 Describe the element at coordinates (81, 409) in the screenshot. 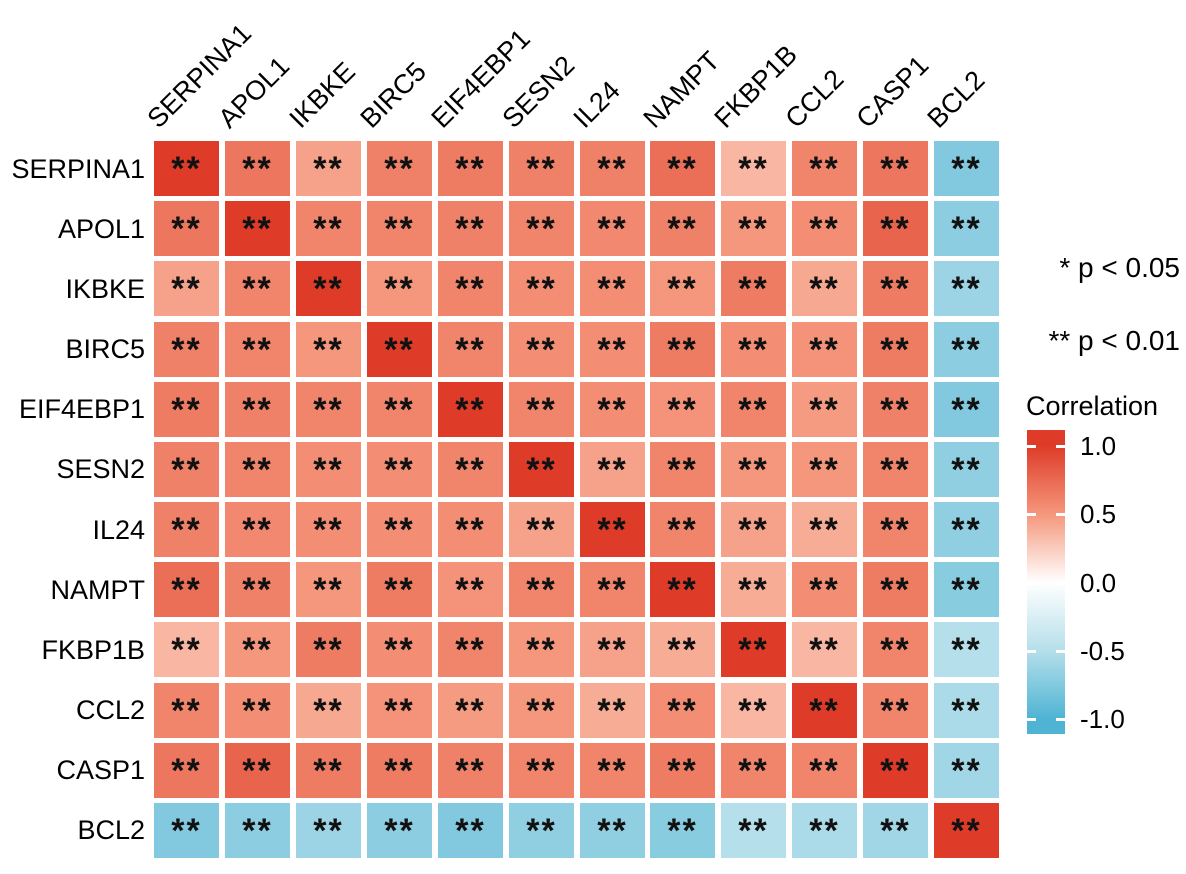

I see `row-label-eif4ebp1: EIF4EBP1` at that location.